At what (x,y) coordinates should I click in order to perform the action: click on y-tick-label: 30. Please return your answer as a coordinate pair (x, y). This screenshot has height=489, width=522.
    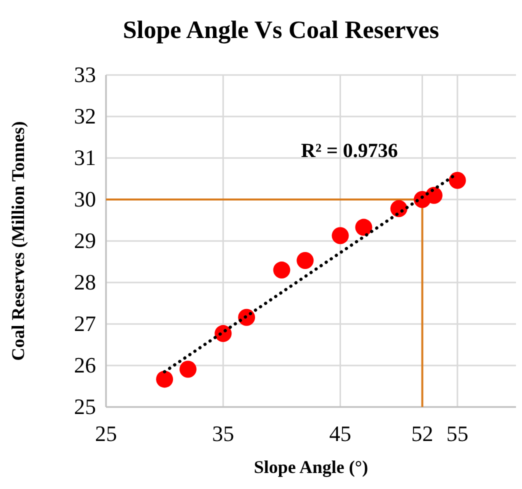
    Looking at the image, I should click on (85, 199).